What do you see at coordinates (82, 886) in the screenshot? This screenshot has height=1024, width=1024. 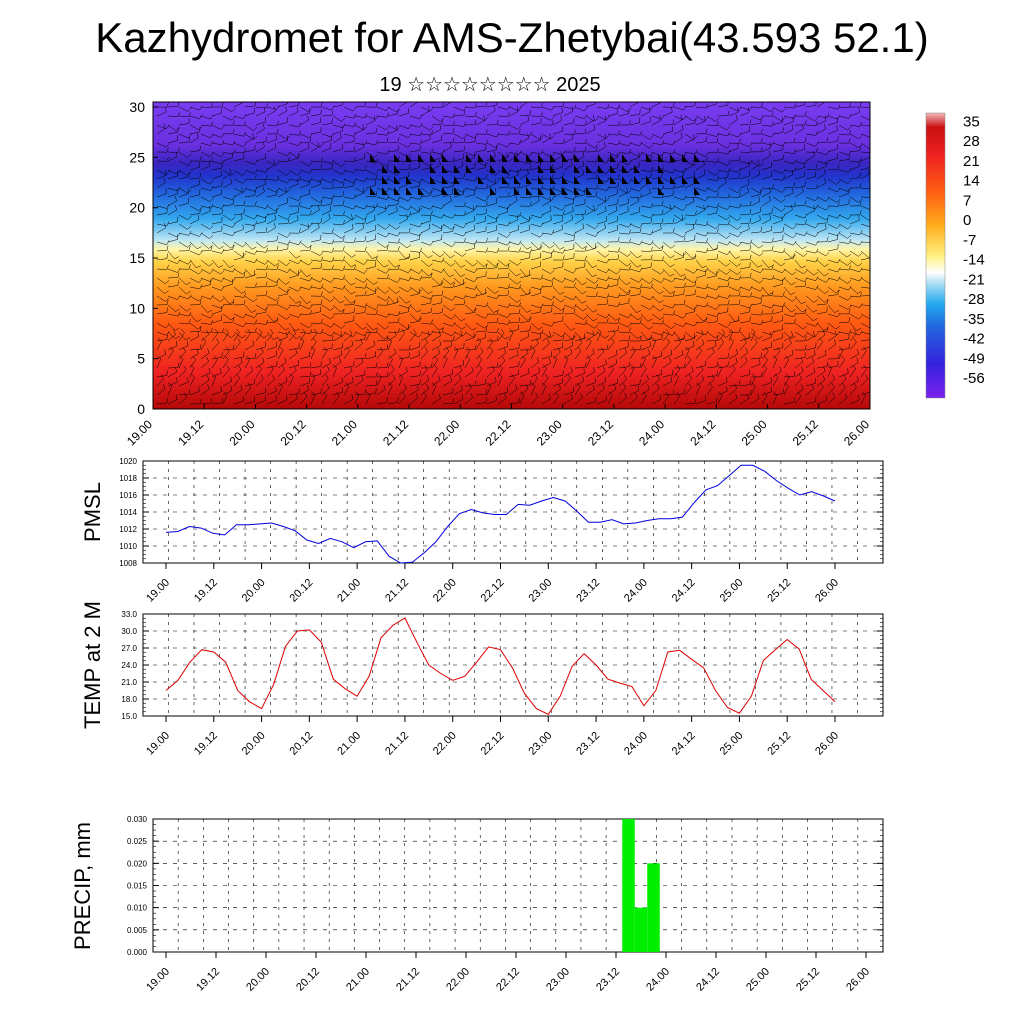 I see `precip-axis-label: PRECIP, mm` at bounding box center [82, 886].